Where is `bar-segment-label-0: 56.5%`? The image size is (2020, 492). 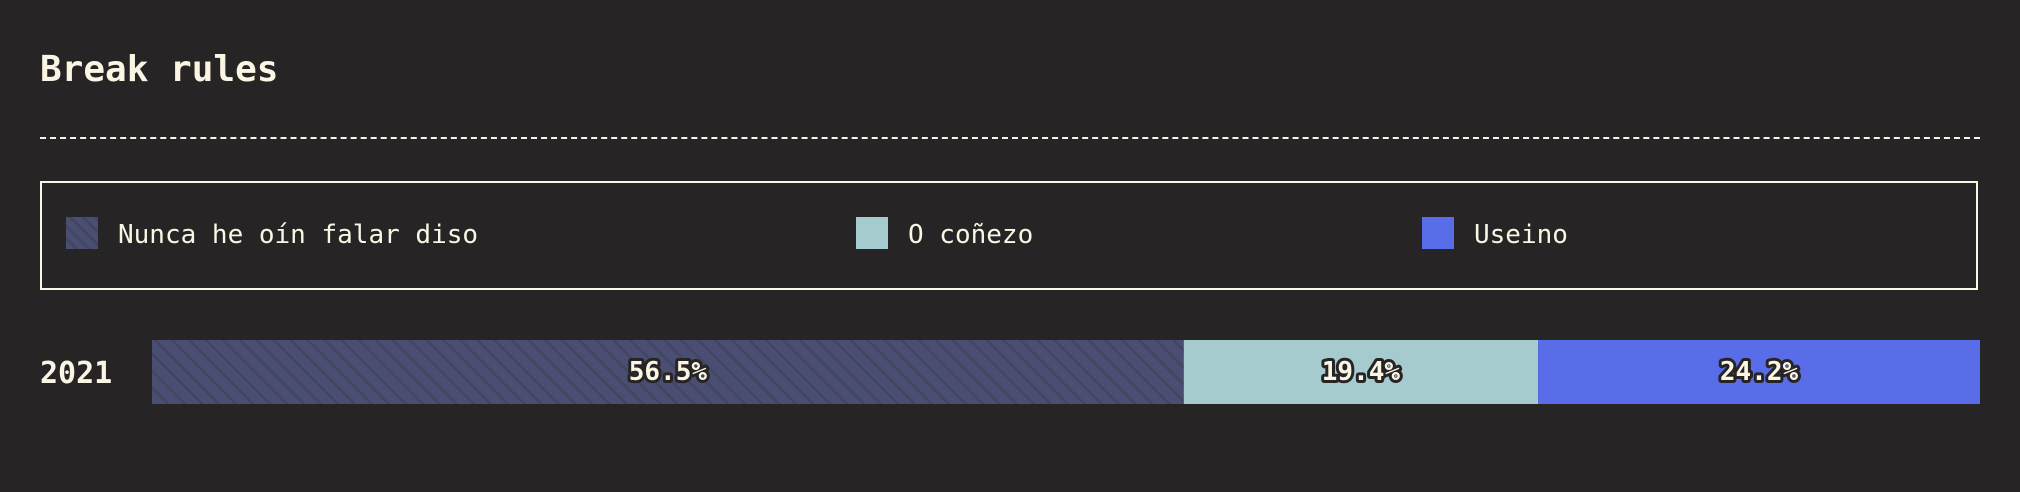
bar-segment-label-0: 56.5% is located at coordinates (668, 372).